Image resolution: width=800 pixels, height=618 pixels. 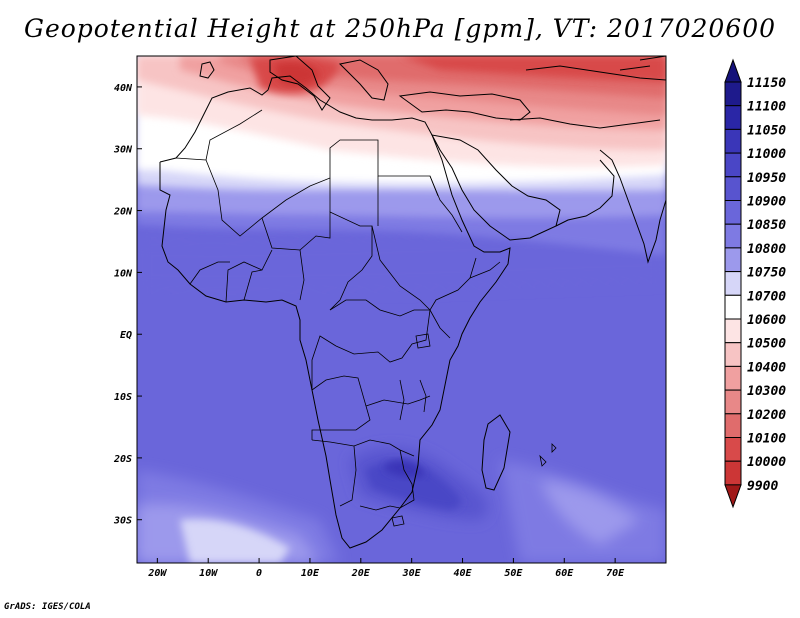 I want to click on colorbar-label: 10850, so click(x=766, y=225).